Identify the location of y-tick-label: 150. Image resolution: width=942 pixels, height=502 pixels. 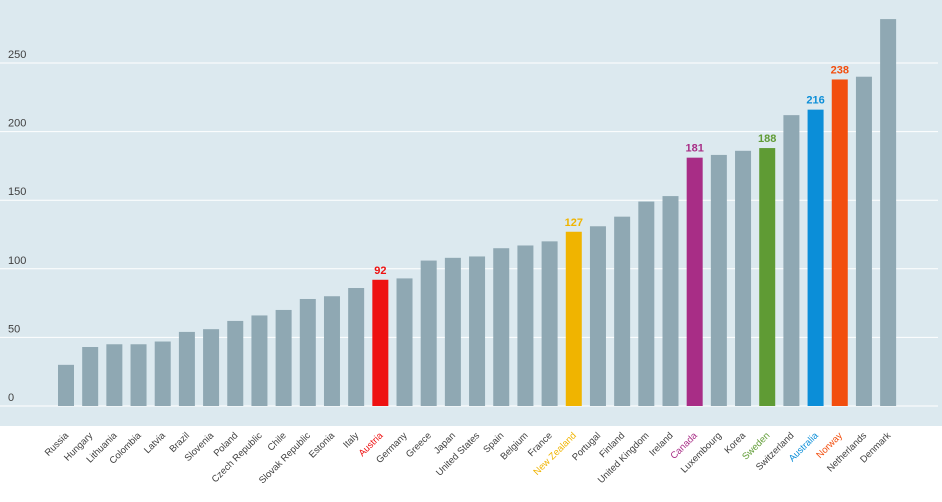
(17, 192).